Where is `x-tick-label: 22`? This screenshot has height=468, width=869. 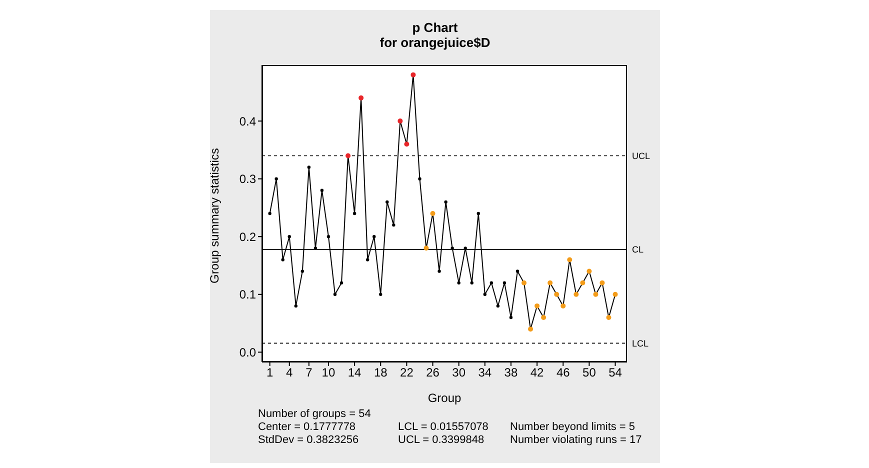 x-tick-label: 22 is located at coordinates (407, 373).